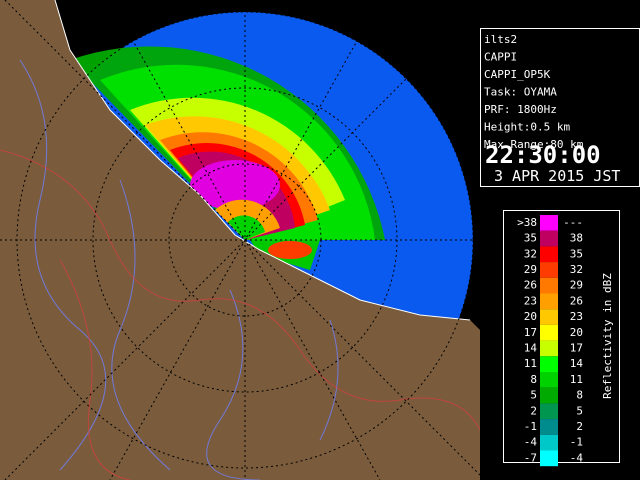 This screenshot has height=480, width=640. What do you see at coordinates (530, 457) in the screenshot?
I see `legend-low: -7` at bounding box center [530, 457].